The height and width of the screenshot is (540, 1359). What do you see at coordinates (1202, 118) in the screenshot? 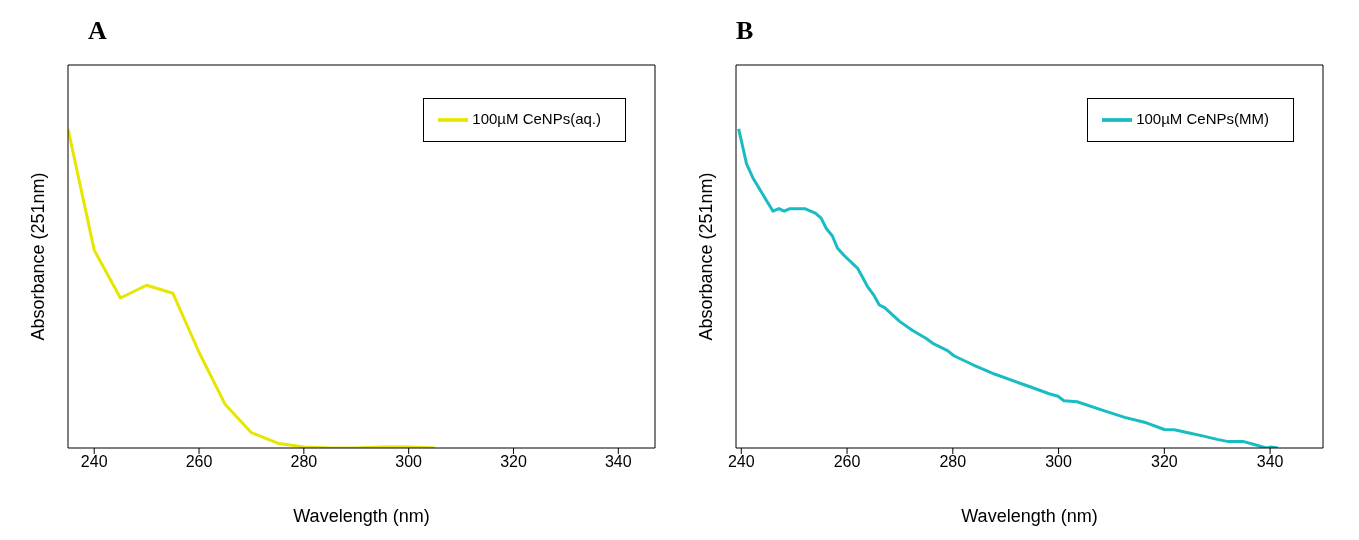
I see `legend-label: 100µM CeNPs(MM)` at bounding box center [1202, 118].